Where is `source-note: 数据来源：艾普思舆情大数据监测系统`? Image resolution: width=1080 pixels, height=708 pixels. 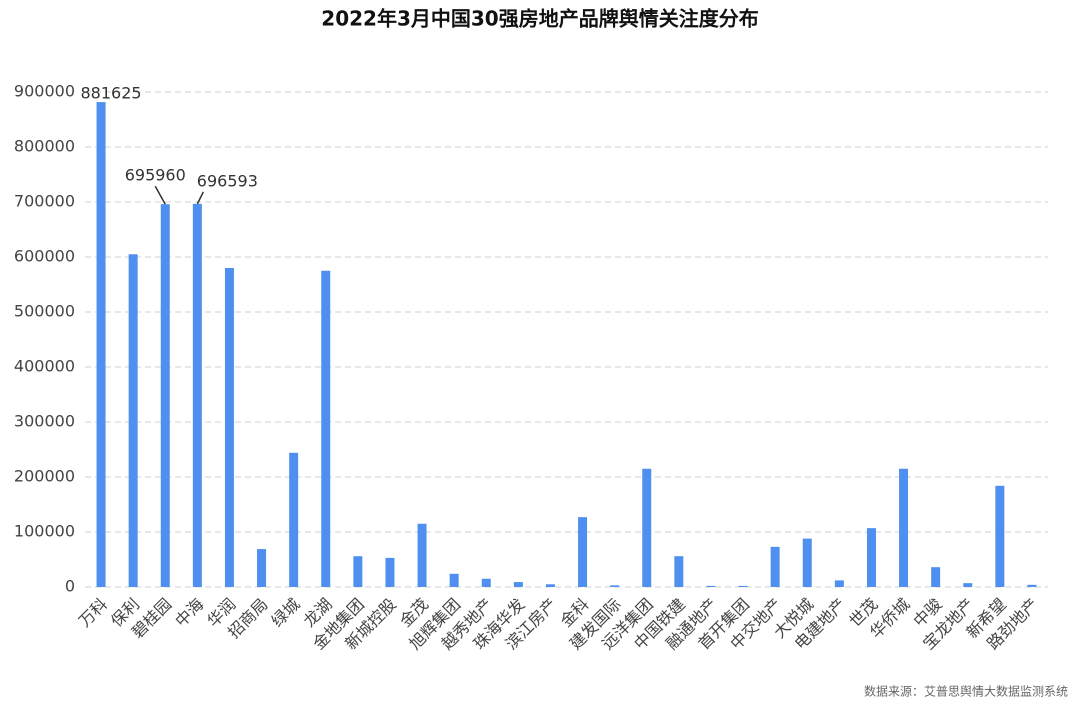
source-note: 数据来源：艾普思舆情大数据监测系统 is located at coordinates (966, 691).